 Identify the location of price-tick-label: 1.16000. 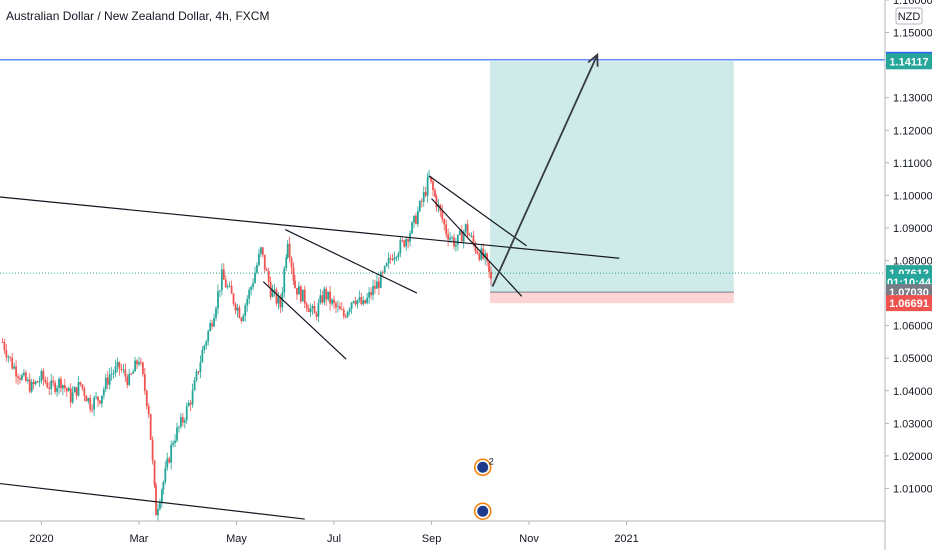
(912, 3).